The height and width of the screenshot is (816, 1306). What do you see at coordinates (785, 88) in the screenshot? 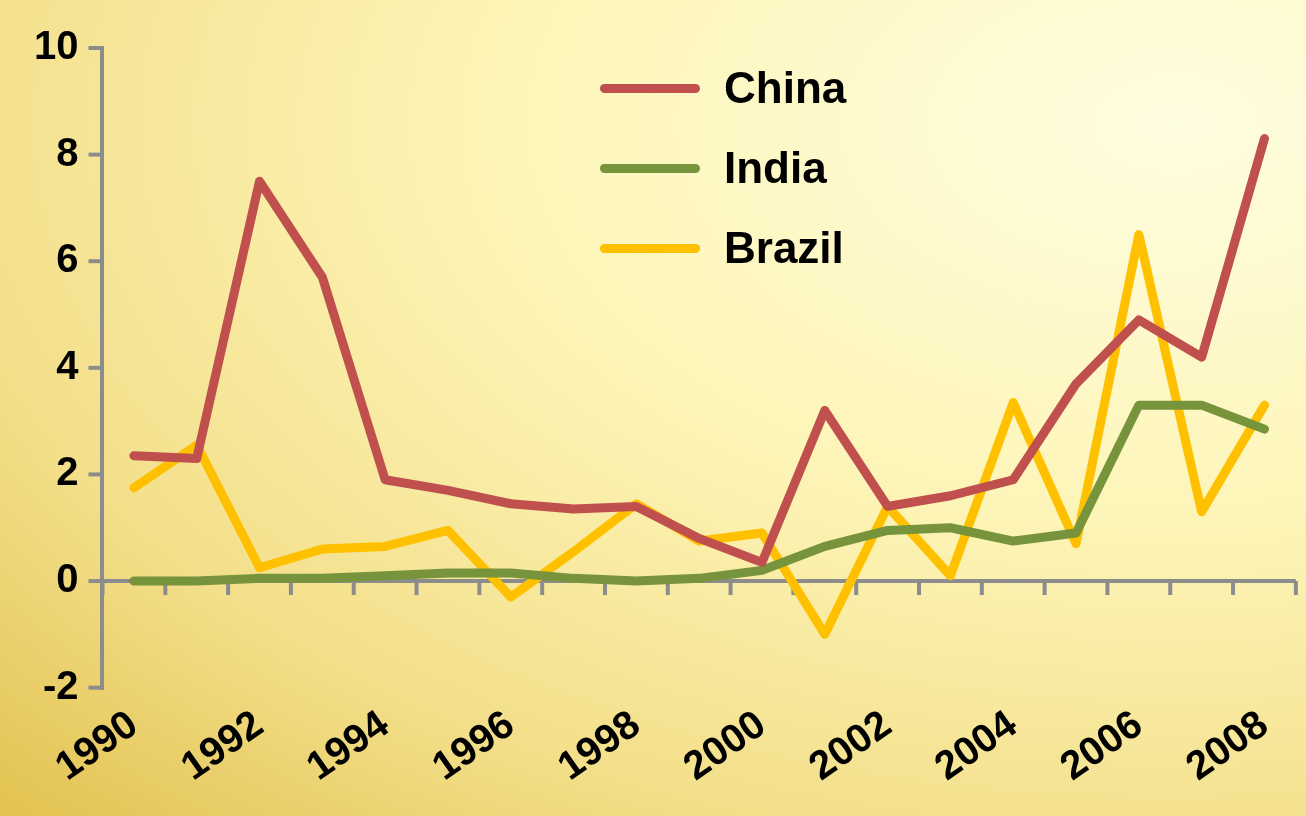
I see `legend-label: China` at bounding box center [785, 88].